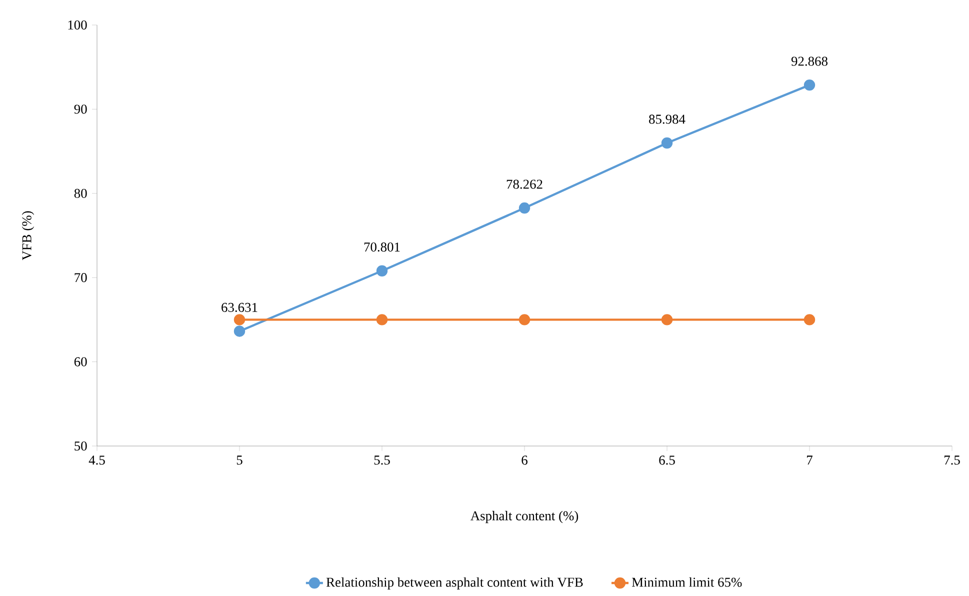 The image size is (969, 596). Describe the element at coordinates (239, 460) in the screenshot. I see `x-tick-label: 5` at that location.